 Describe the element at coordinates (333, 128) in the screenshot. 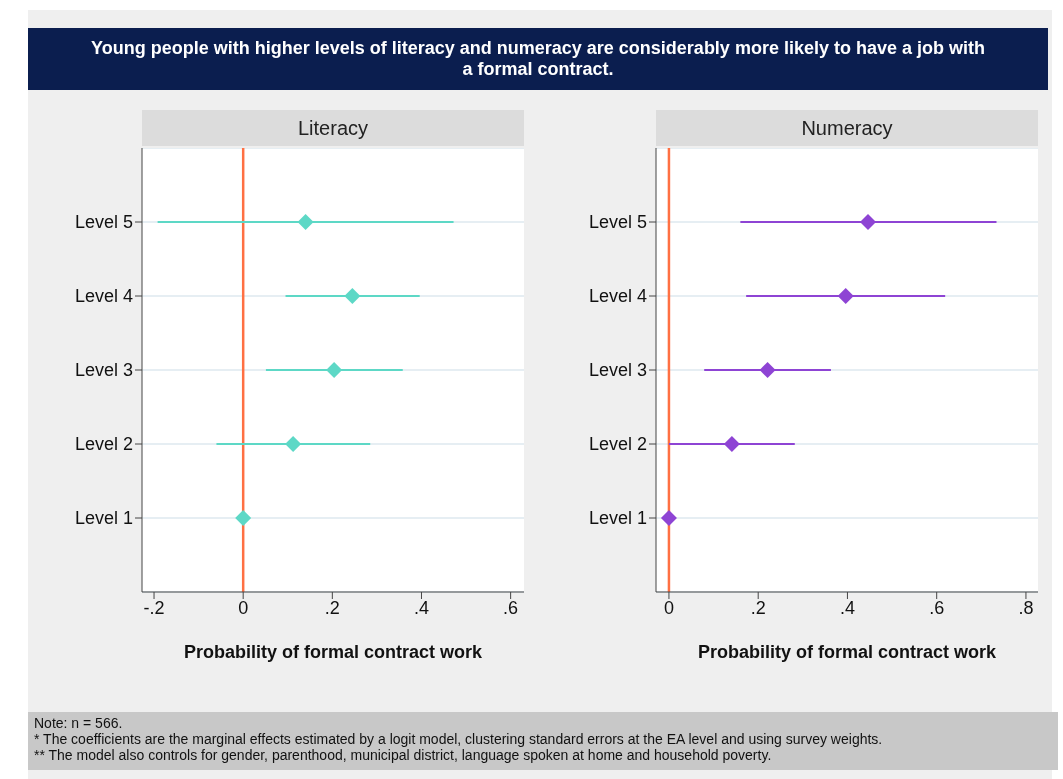

I see `chart-subtitle: Literacy` at that location.